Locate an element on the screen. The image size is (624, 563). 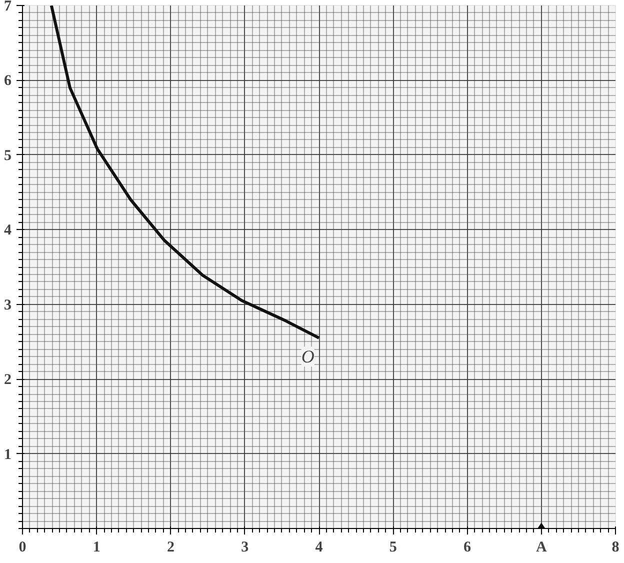
x-tick-label: 1 is located at coordinates (96, 548).